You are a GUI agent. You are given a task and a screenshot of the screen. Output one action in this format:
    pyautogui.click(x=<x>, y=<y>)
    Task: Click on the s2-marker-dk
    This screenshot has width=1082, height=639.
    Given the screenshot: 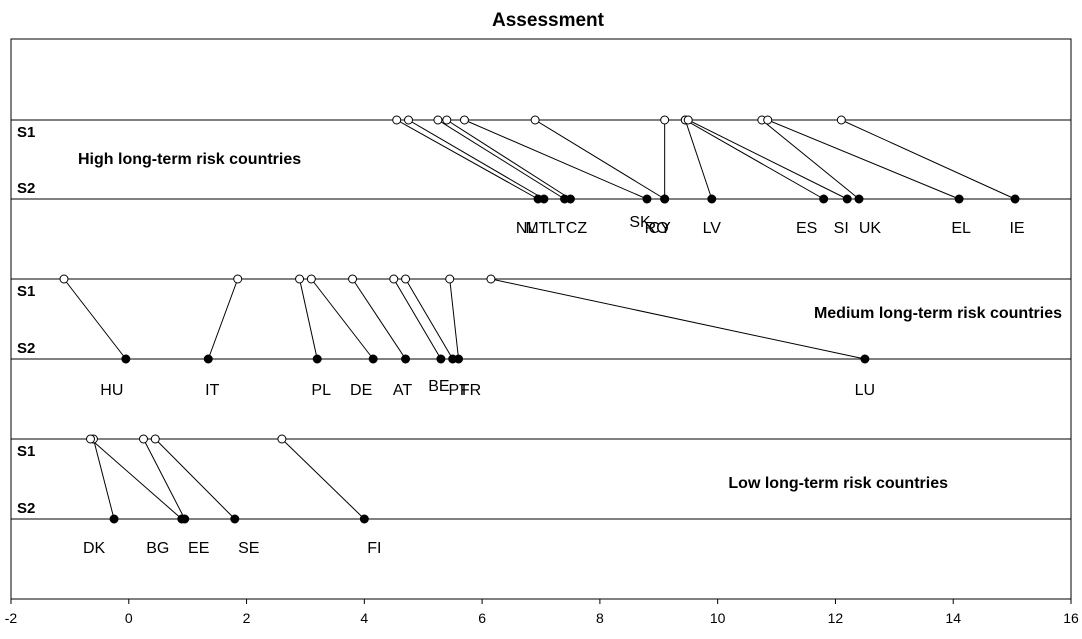 What is the action you would take?
    pyautogui.click(x=114, y=519)
    